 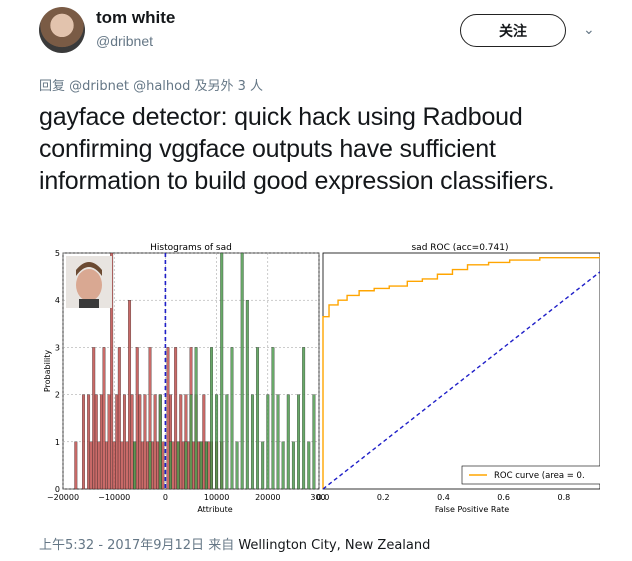 What do you see at coordinates (503, 497) in the screenshot?
I see `x-tick-label: 0.6` at bounding box center [503, 497].